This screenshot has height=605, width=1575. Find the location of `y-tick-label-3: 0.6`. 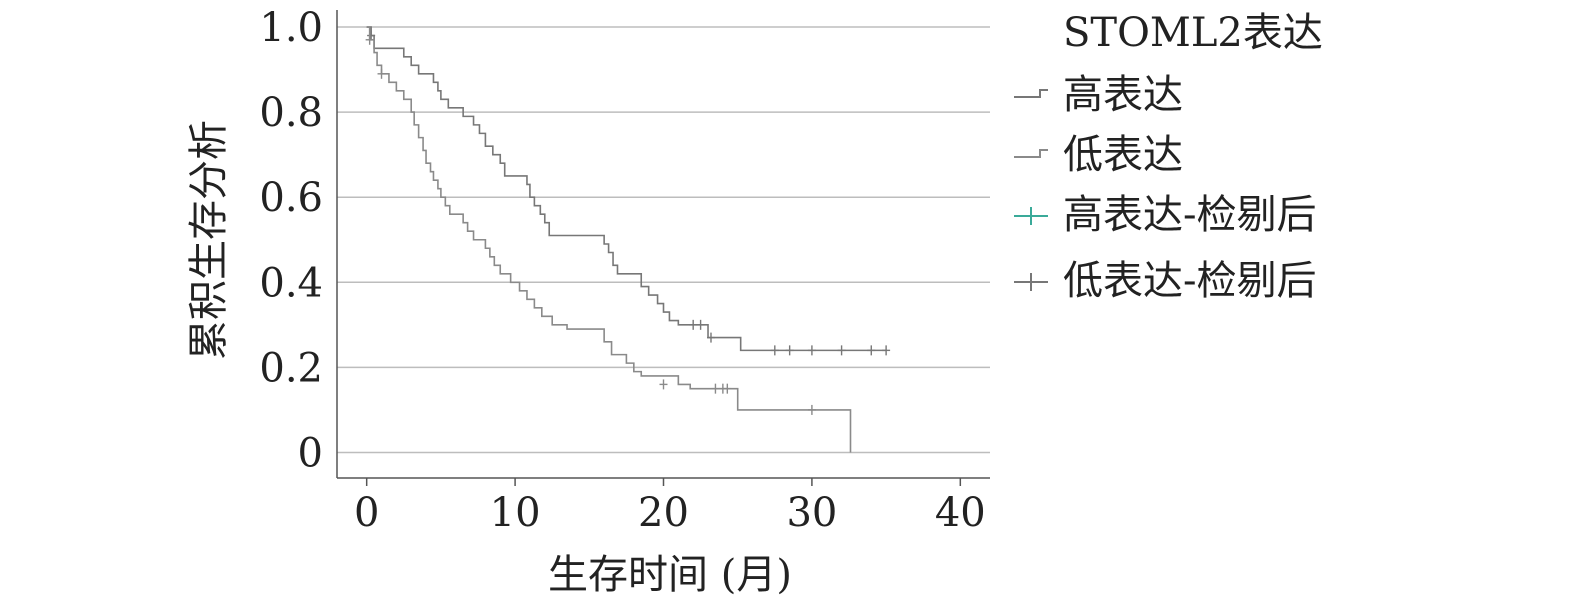

y-tick-label-3: 0.6 is located at coordinates (291, 198).